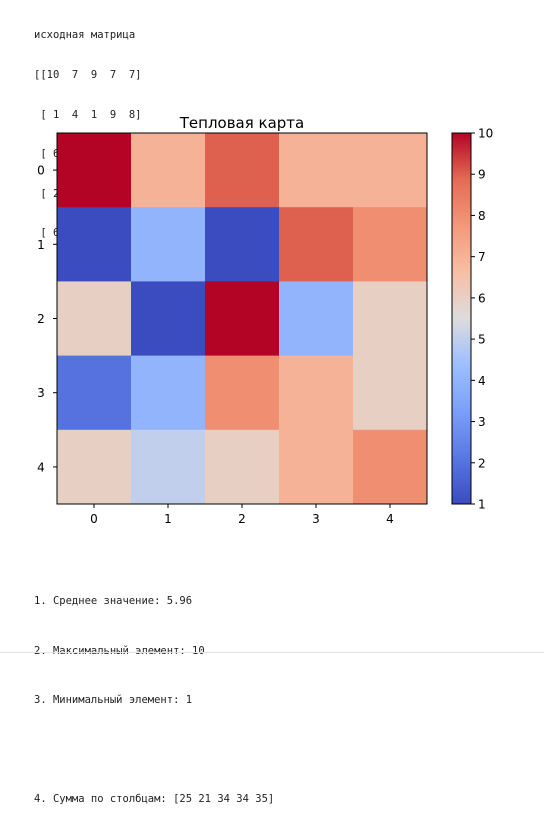 This screenshot has height=824, width=544. What do you see at coordinates (41, 245) in the screenshot?
I see `y-tick-label: 1` at bounding box center [41, 245].